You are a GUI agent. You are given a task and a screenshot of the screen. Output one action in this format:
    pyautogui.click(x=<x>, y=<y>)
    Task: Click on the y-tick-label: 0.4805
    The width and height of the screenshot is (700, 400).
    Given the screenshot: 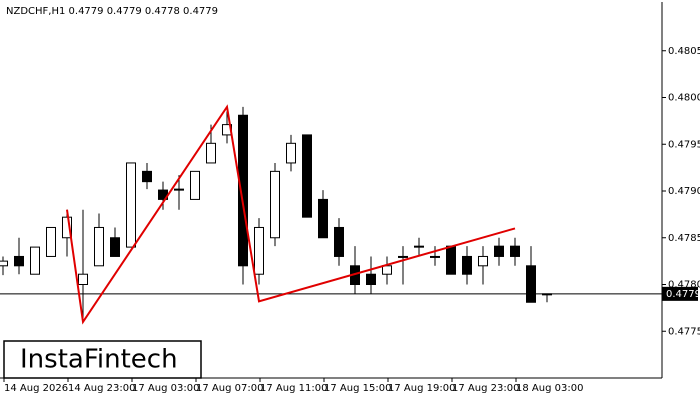 What is the action you would take?
    pyautogui.click(x=684, y=51)
    